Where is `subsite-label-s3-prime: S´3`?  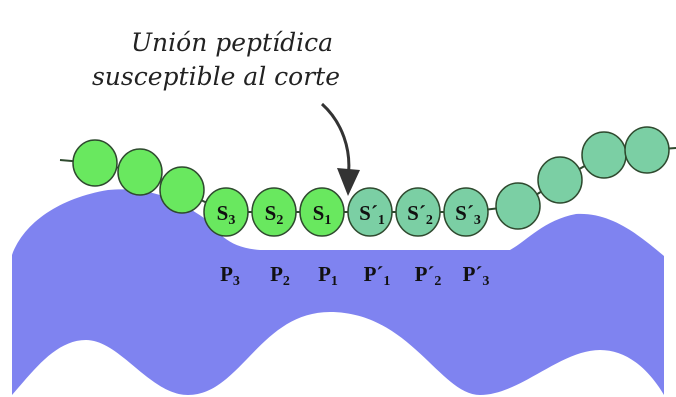 subsite-label-s3-prime: S´3 is located at coordinates (468, 214).